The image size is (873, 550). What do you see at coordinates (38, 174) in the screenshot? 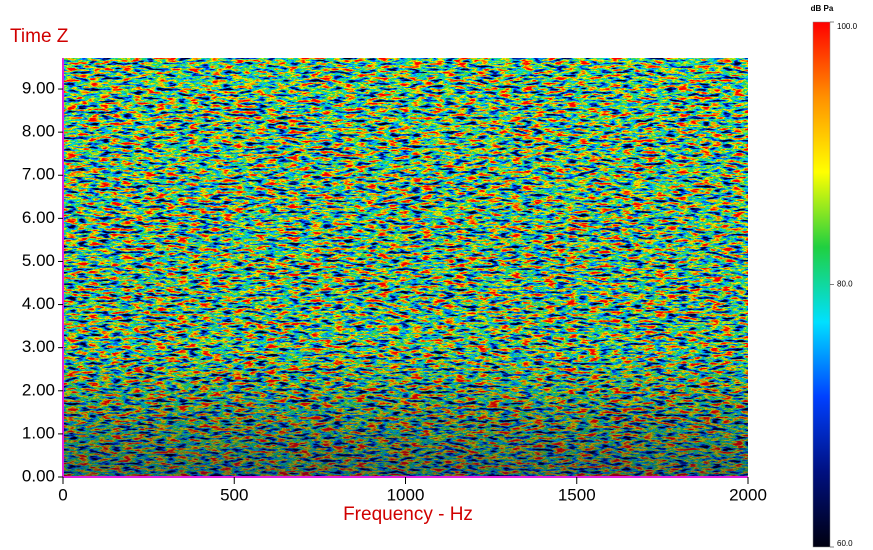
I see `y-tick-label: 7.00` at bounding box center [38, 174].